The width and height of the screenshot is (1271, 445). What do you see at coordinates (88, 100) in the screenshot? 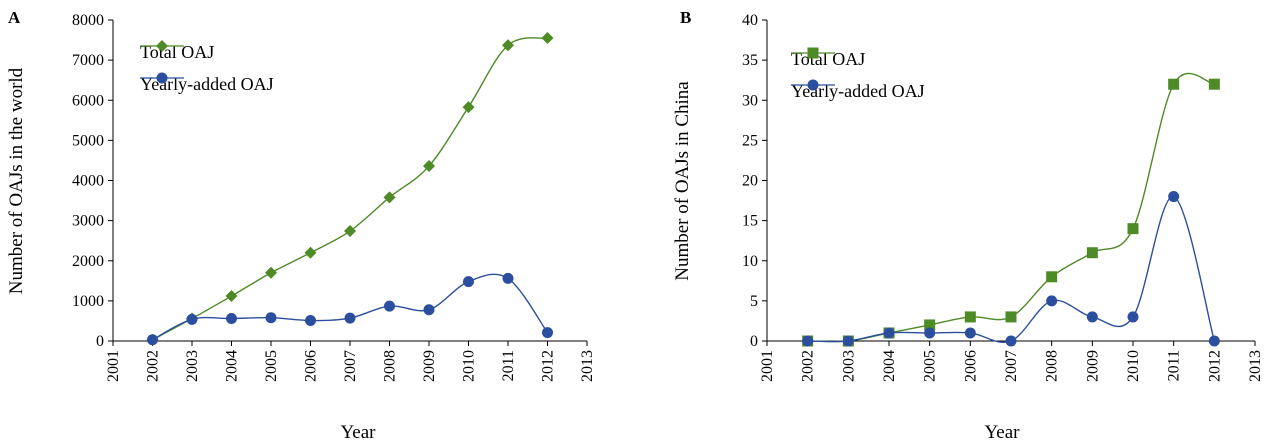
I see `y-tick-label: 6000` at bounding box center [88, 100].